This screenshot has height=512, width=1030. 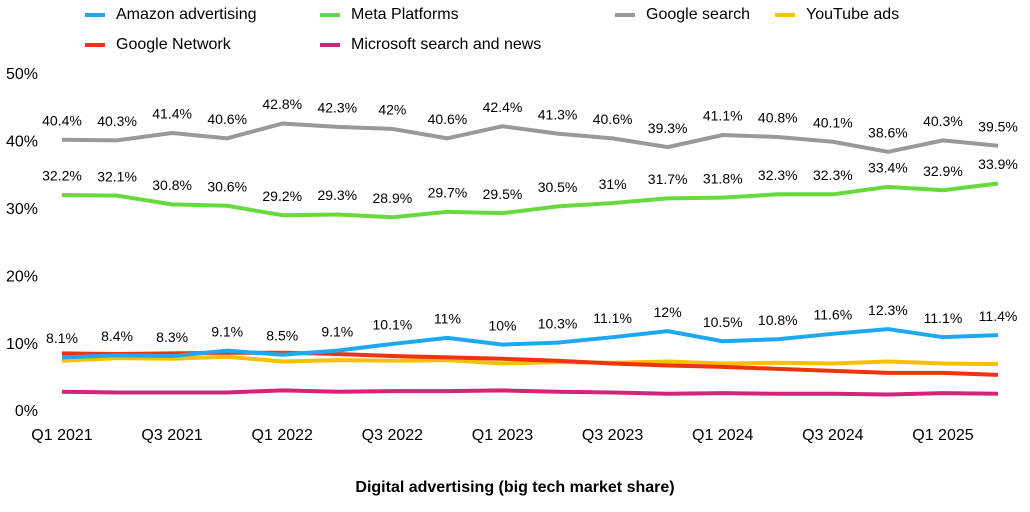 I want to click on data-label: 29.3%, so click(x=337, y=195).